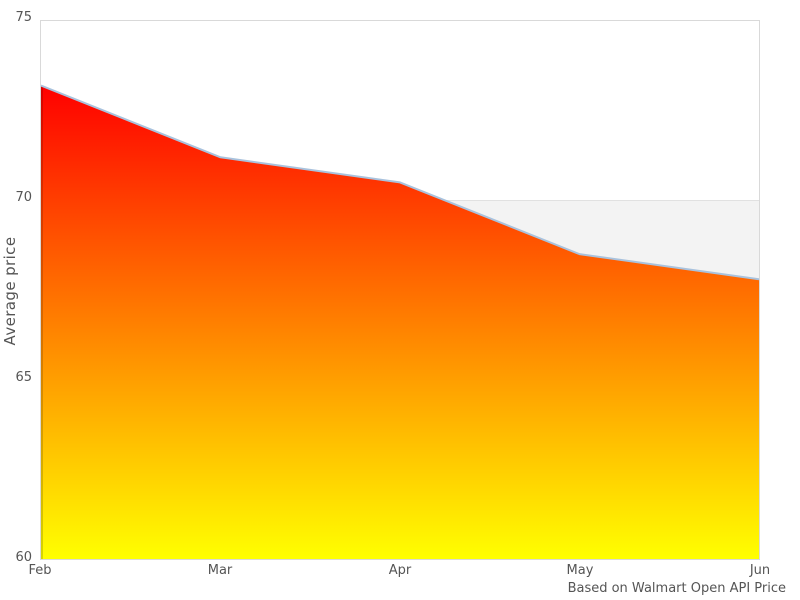 The height and width of the screenshot is (600, 800). I want to click on x-tick-label: May, so click(580, 570).